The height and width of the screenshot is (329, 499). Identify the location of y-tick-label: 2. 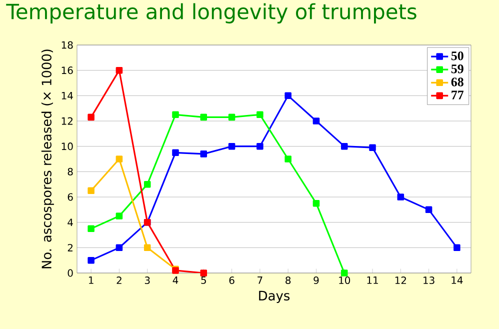
(70, 248).